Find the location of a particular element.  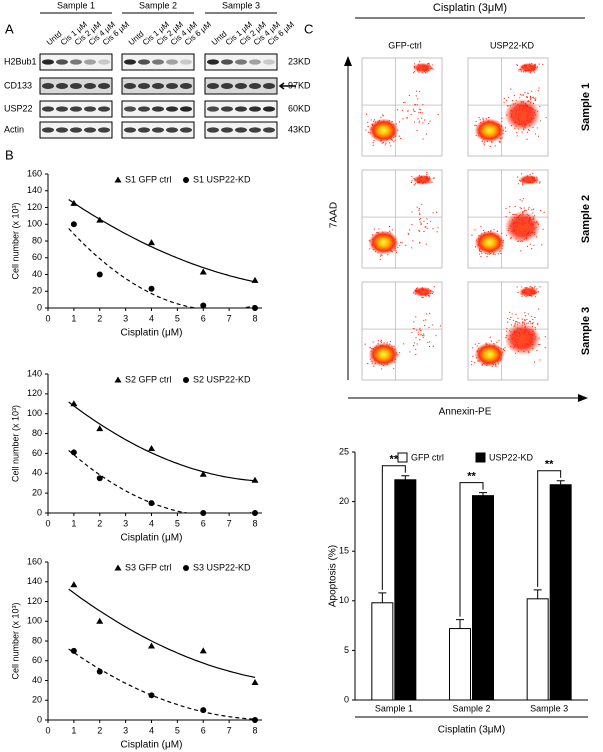

y-tick-label: 80 is located at coordinates (37, 240).